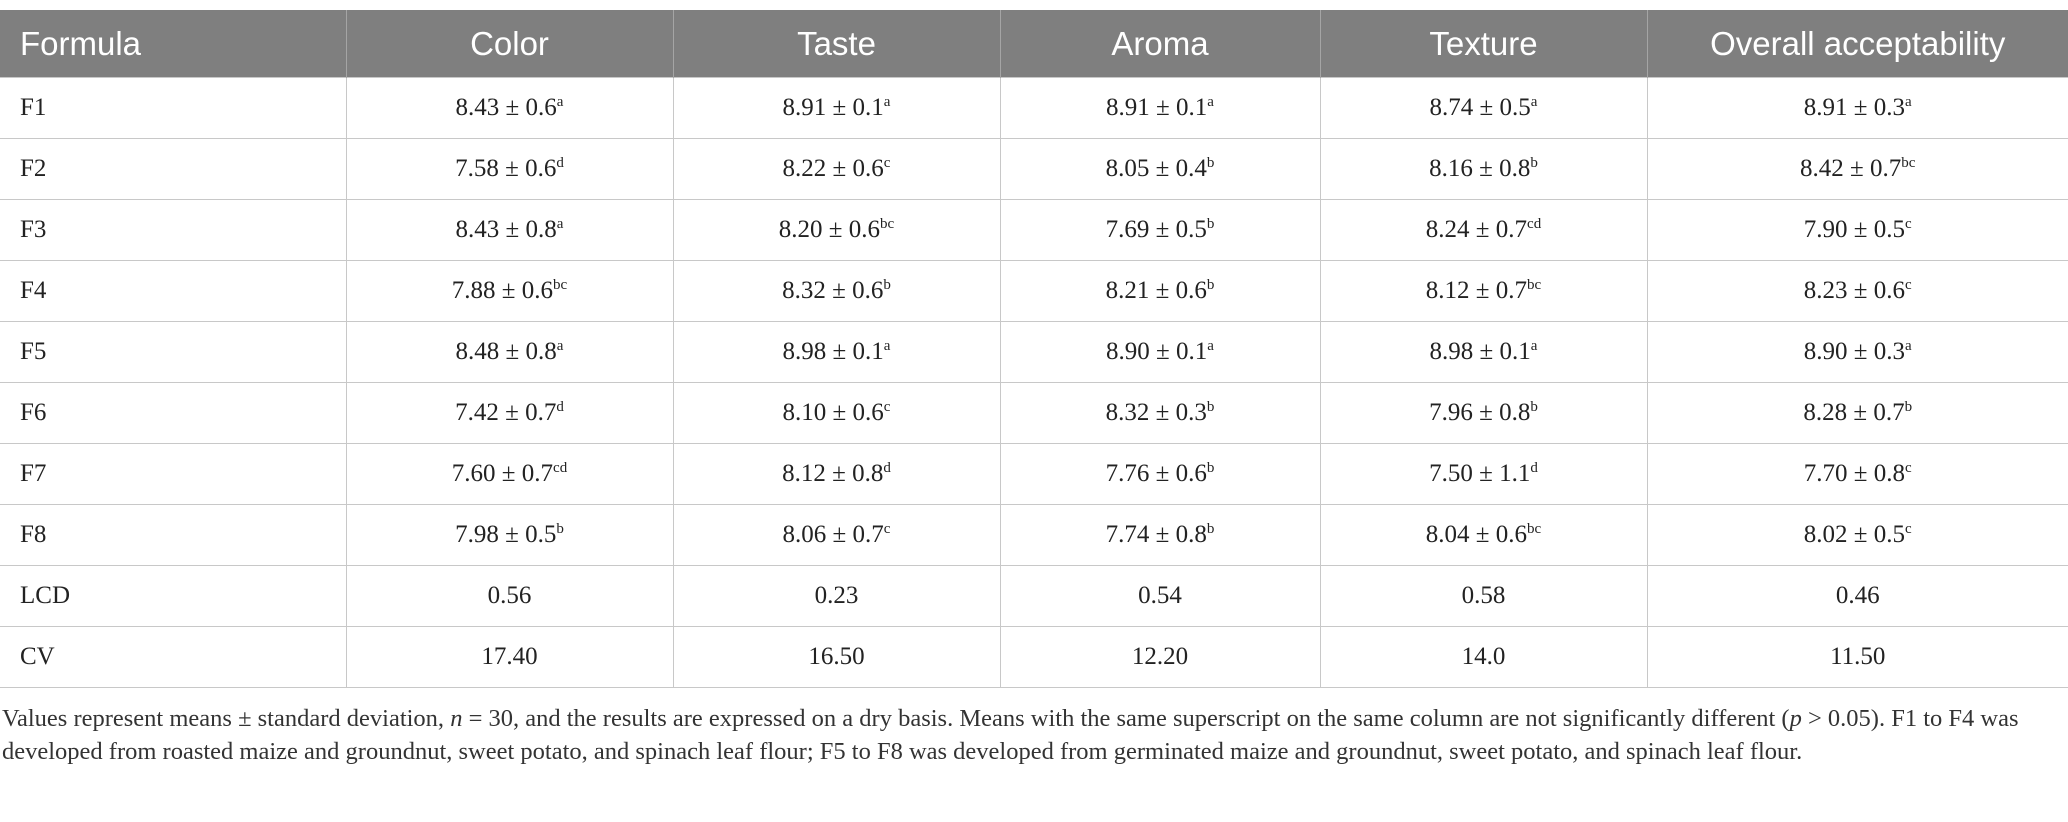 The height and width of the screenshot is (822, 2068). What do you see at coordinates (173, 352) in the screenshot?
I see `row-label: F5` at bounding box center [173, 352].